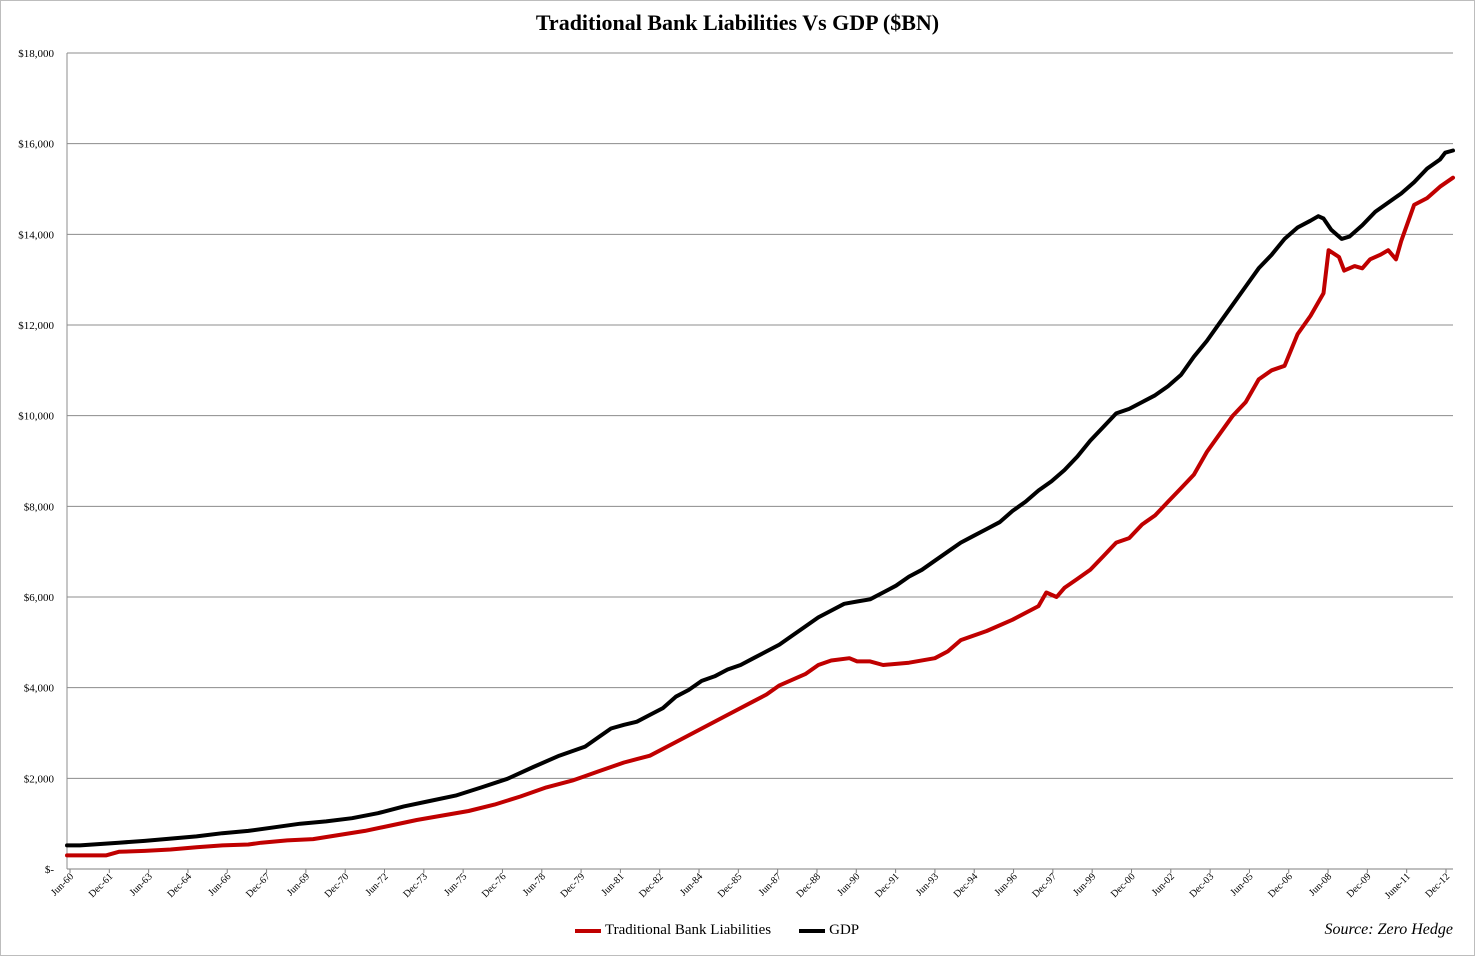 The height and width of the screenshot is (956, 1475). Describe the element at coordinates (1202, 885) in the screenshot. I see `x-tick-label: Dec-03` at that location.